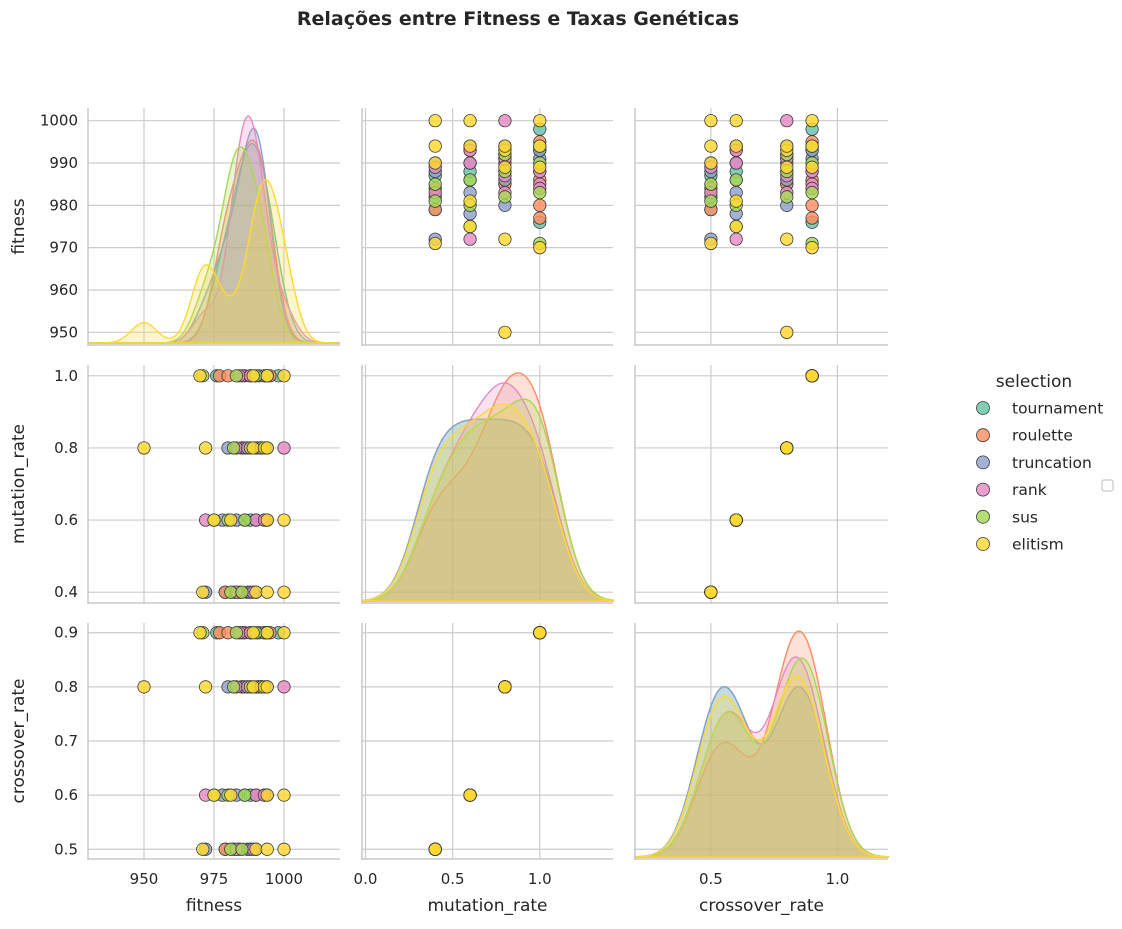 This screenshot has width=1122, height=929. Describe the element at coordinates (174, 484) in the screenshot. I see `panel-mutation_rate-vs-fitness: 0.4 0.6 0.8 1.0 mutation_rate` at that location.